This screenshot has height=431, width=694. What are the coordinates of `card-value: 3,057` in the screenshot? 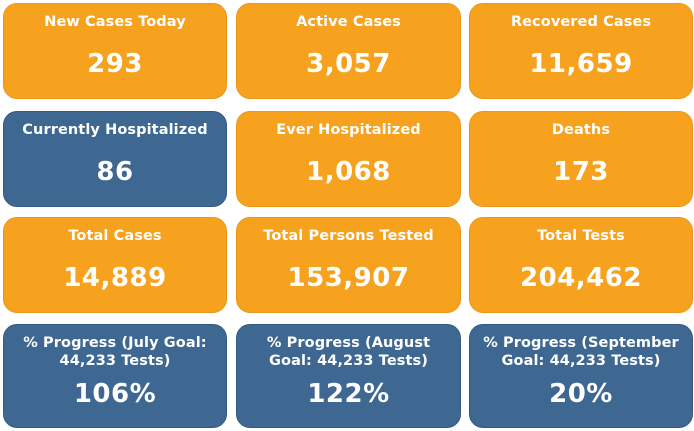 It's located at (348, 64).